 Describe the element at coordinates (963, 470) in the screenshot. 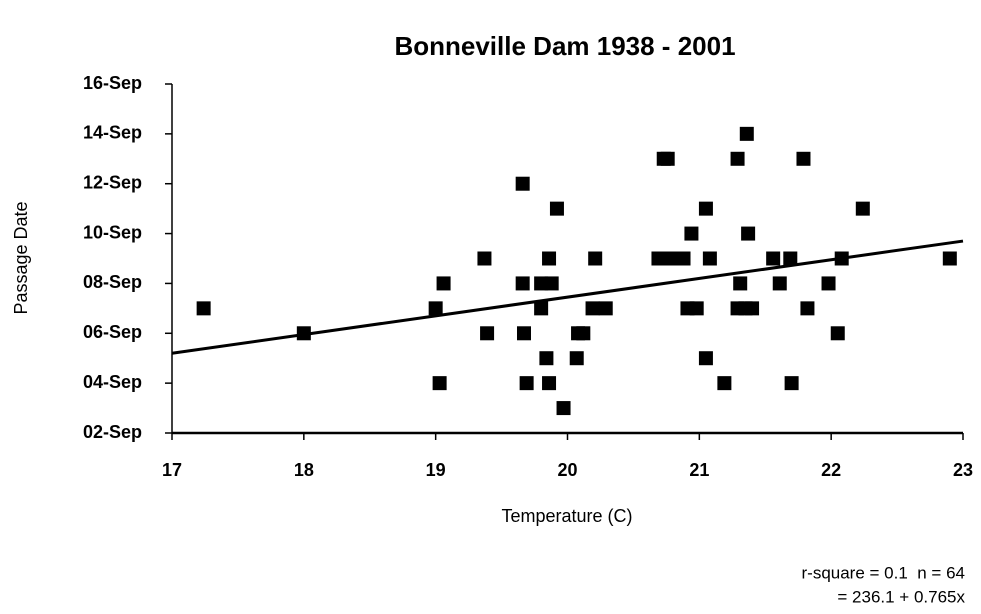

I see `x-tick-label: 23` at that location.